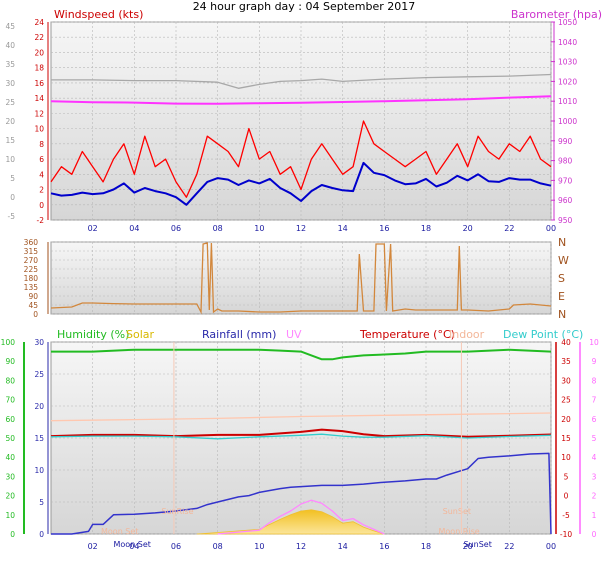 This screenshot has height=561, width=608. Describe the element at coordinates (12, 216) in the screenshot. I see `secondary-tick-label: -5` at that location.